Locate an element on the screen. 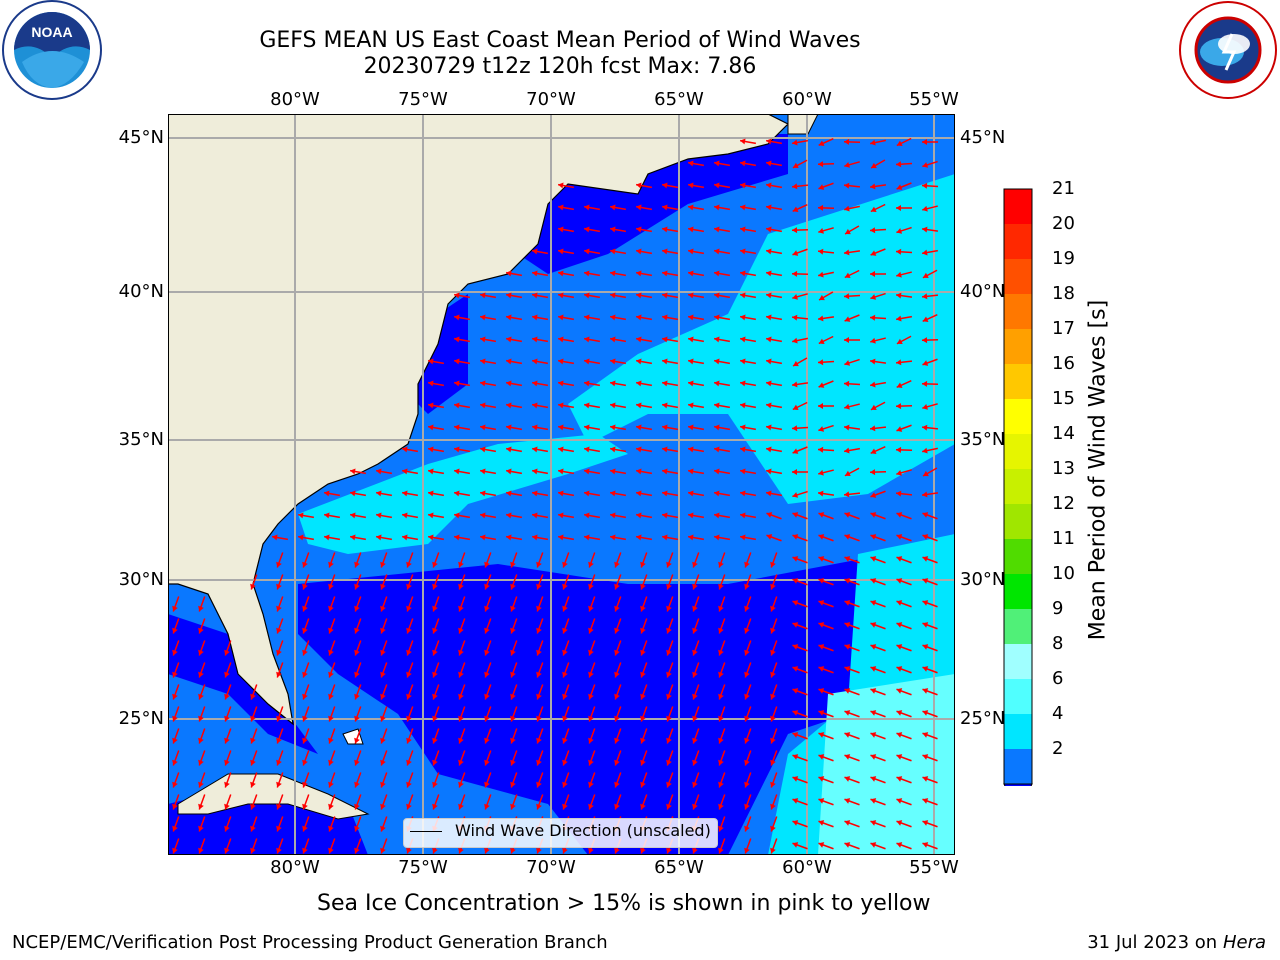 The width and height of the screenshot is (1280, 960). colorbar-tick-label: 15 is located at coordinates (1063, 398).